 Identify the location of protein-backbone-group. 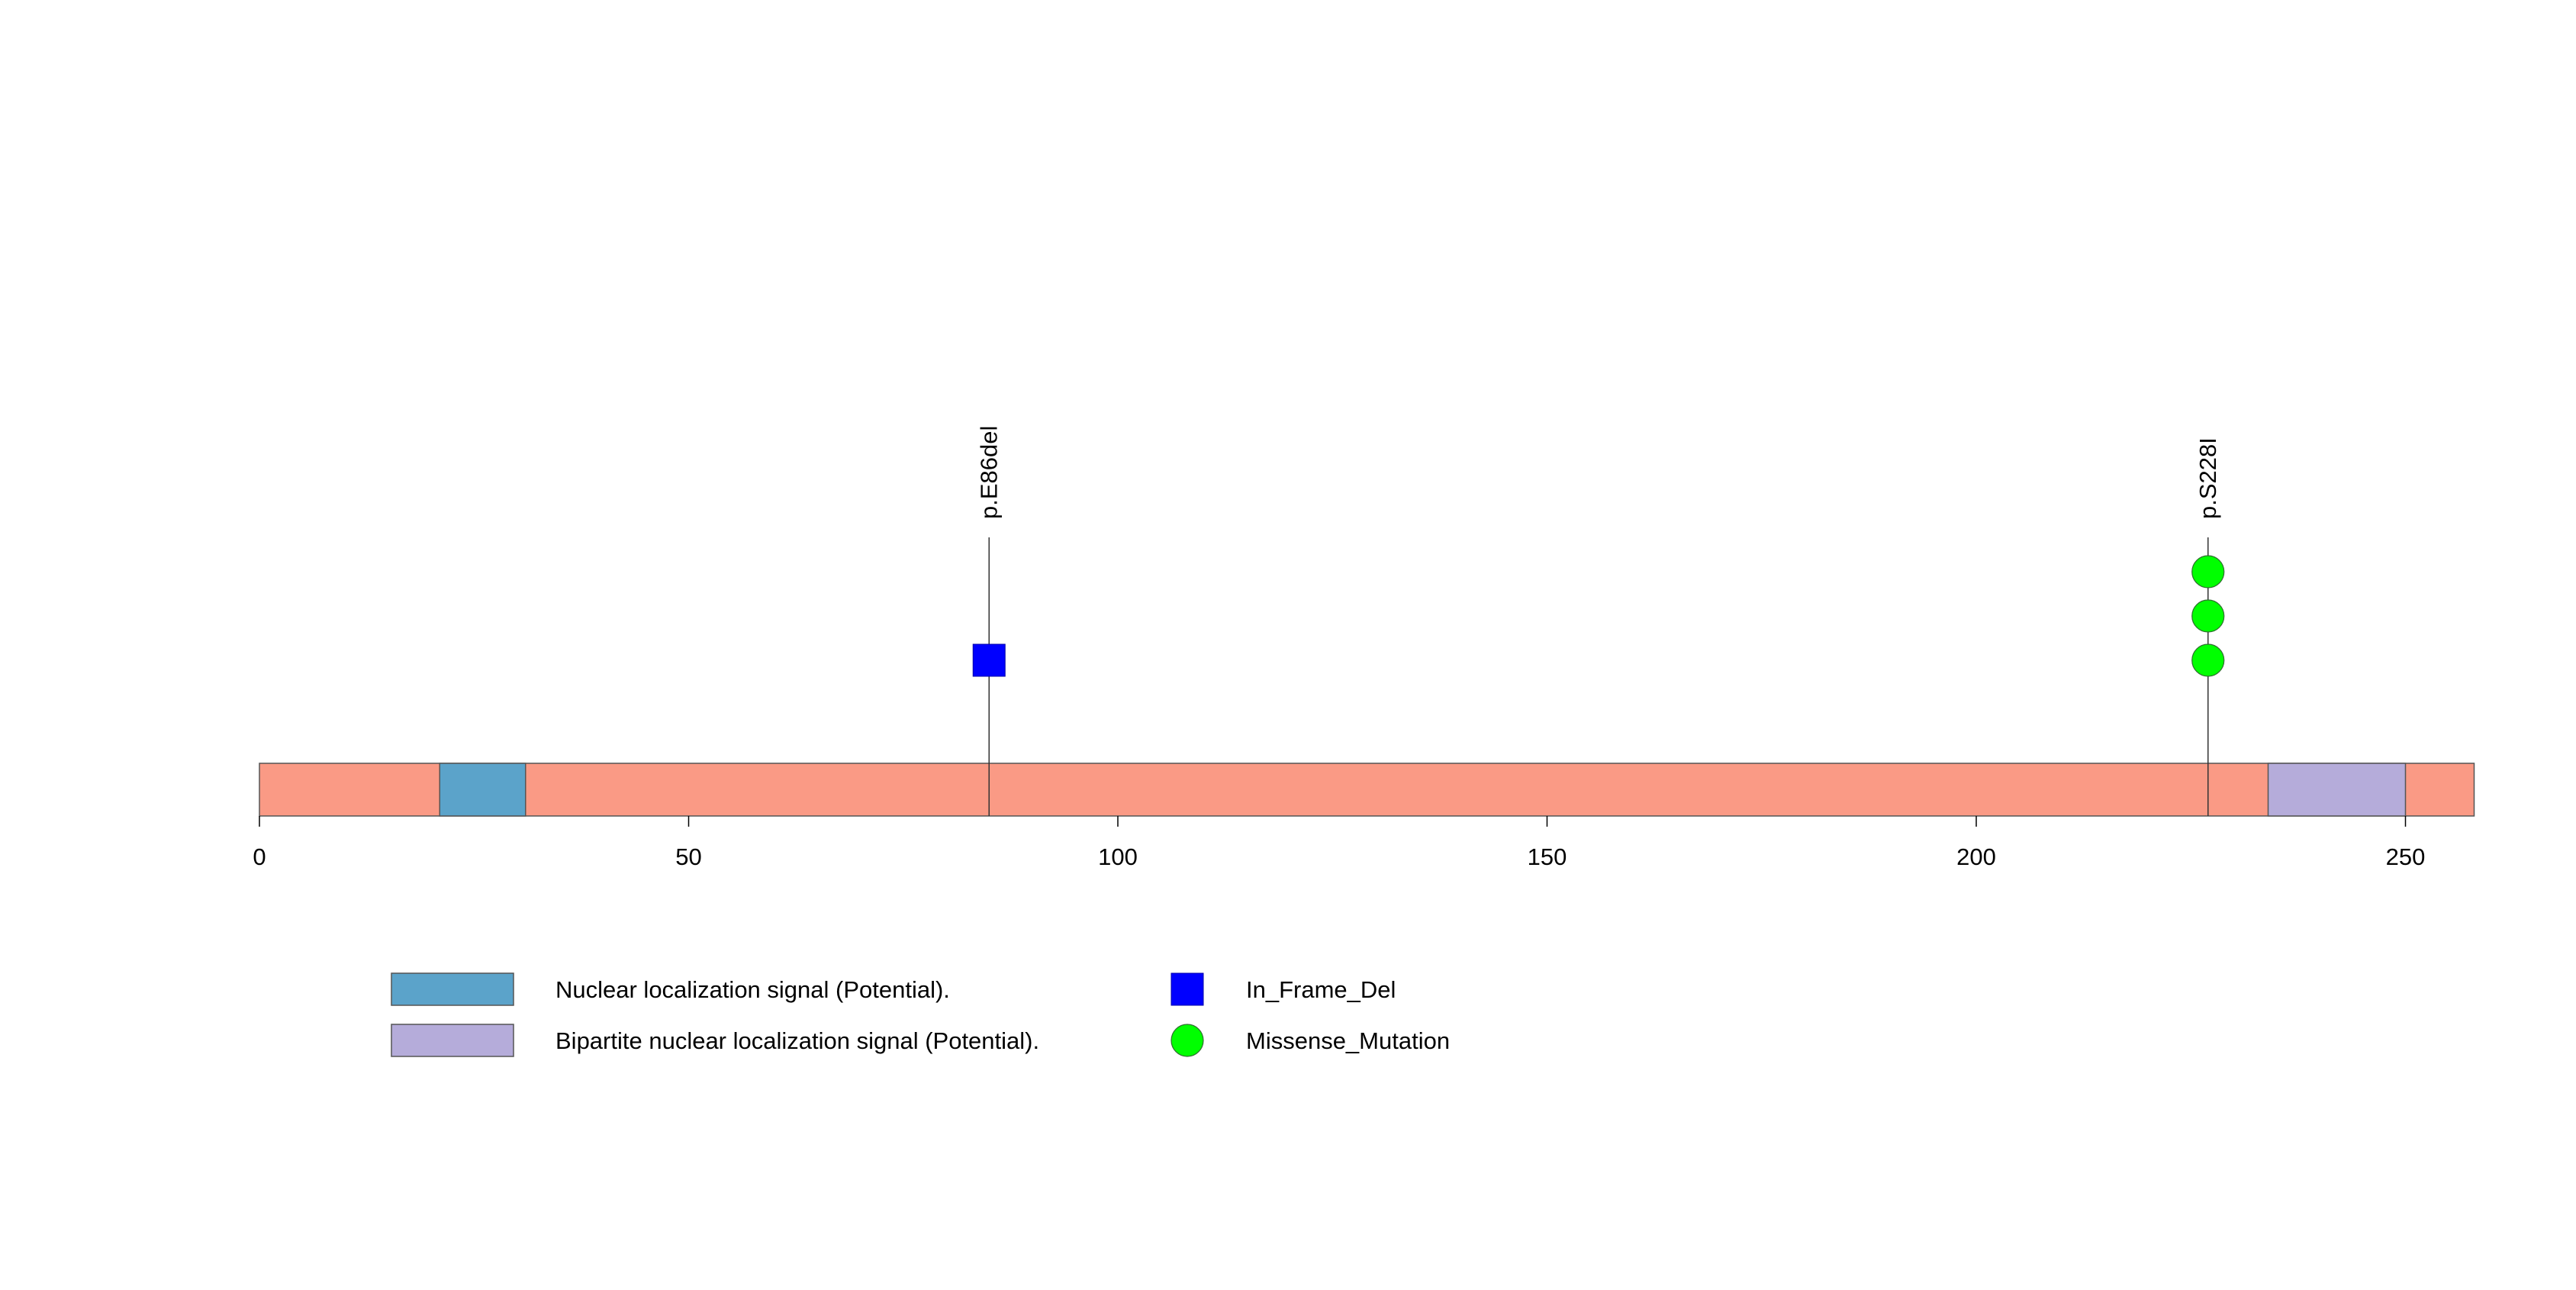
(1367, 790).